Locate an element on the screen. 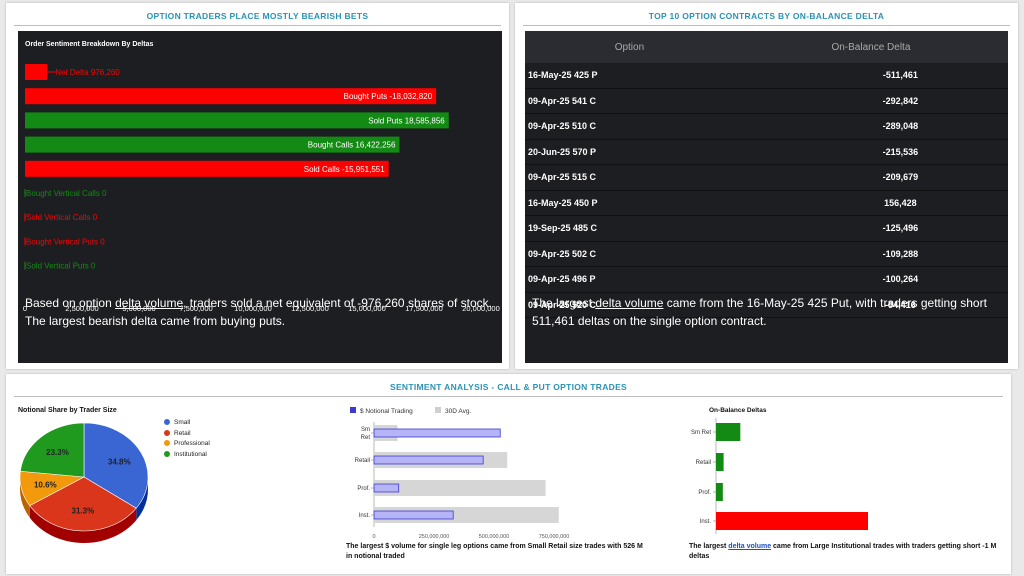 The width and height of the screenshot is (1024, 576). pie-legend-item: Retail is located at coordinates (187, 434).